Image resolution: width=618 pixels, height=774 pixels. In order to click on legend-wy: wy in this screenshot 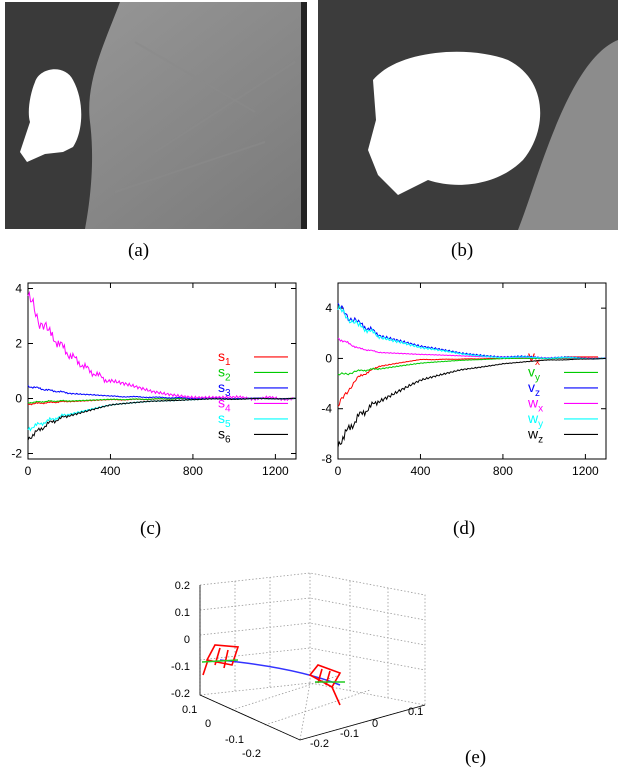, I will do `click(535, 420)`.